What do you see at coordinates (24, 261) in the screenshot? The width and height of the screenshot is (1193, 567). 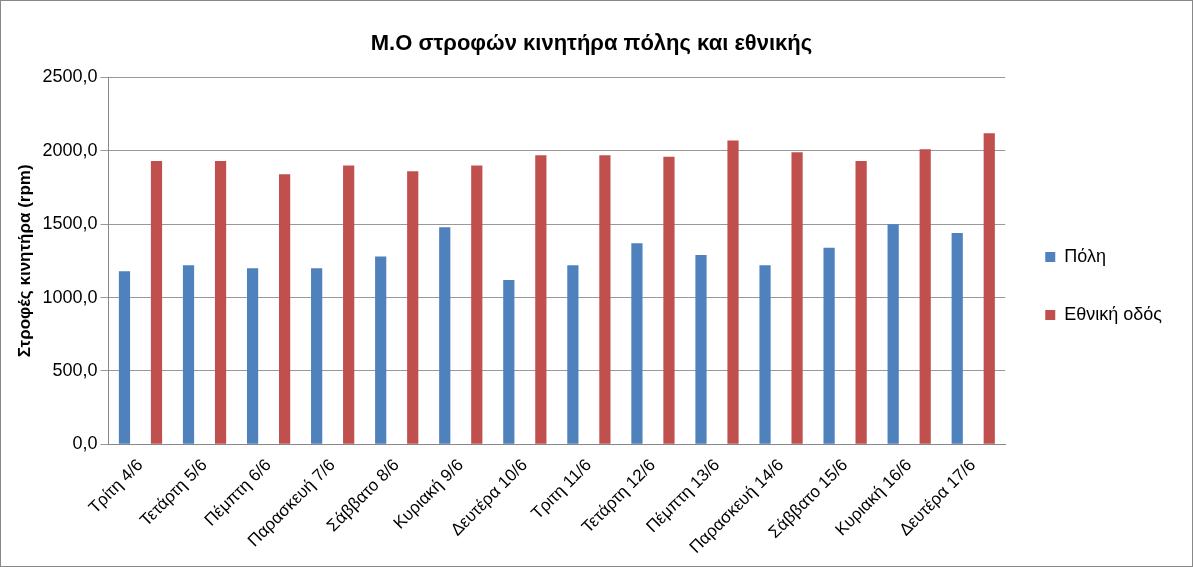 I see `y-axis-title: Στροφές κινητήρα (rpm)` at bounding box center [24, 261].